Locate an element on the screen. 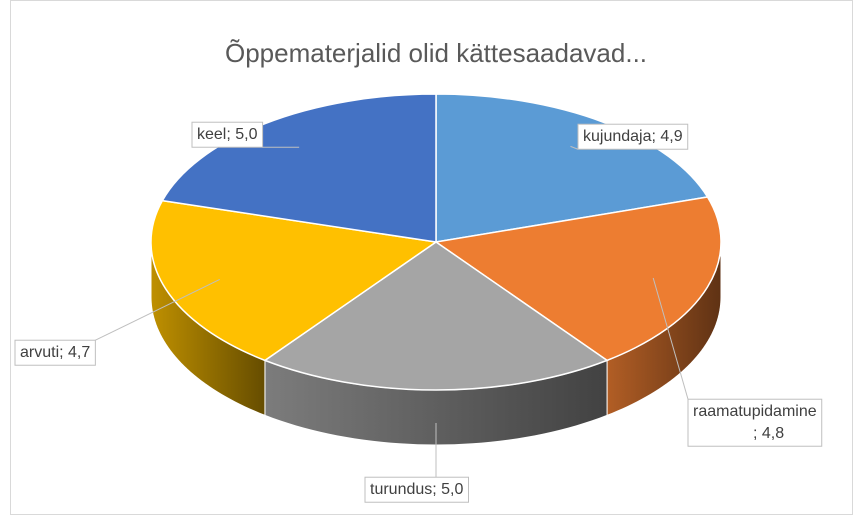 The width and height of the screenshot is (853, 515). data-label: keel; 5,0 is located at coordinates (227, 134).